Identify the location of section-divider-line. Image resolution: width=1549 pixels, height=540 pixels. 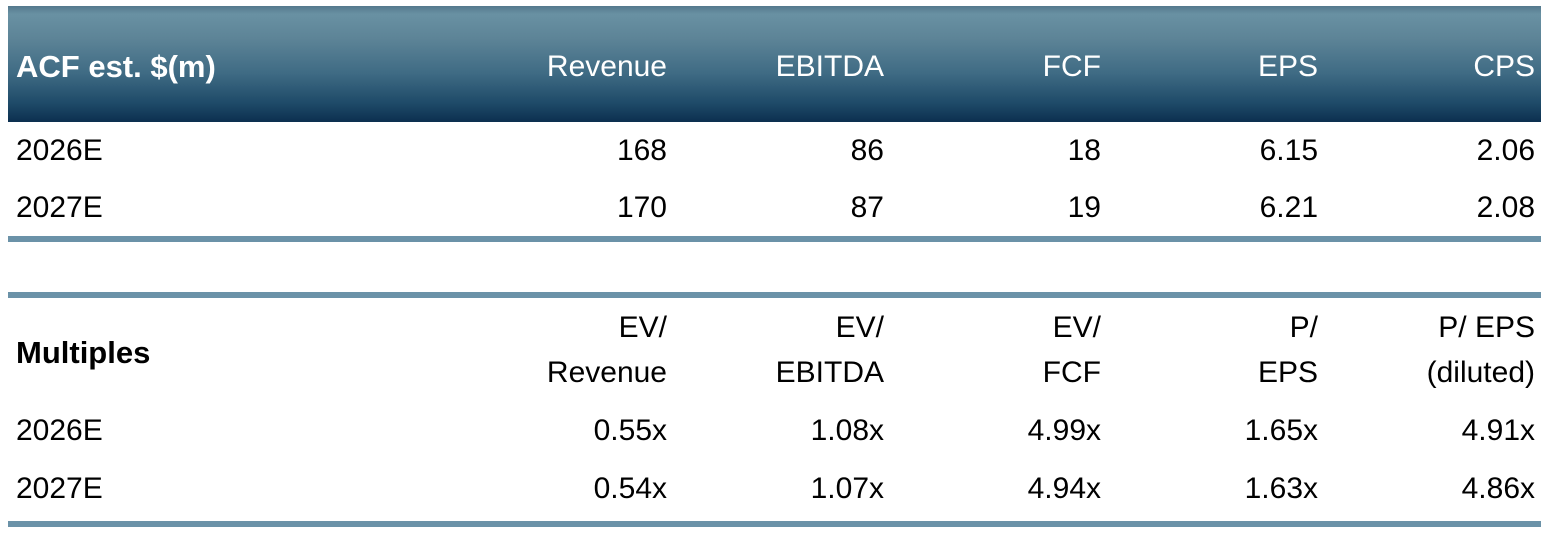
(774, 239).